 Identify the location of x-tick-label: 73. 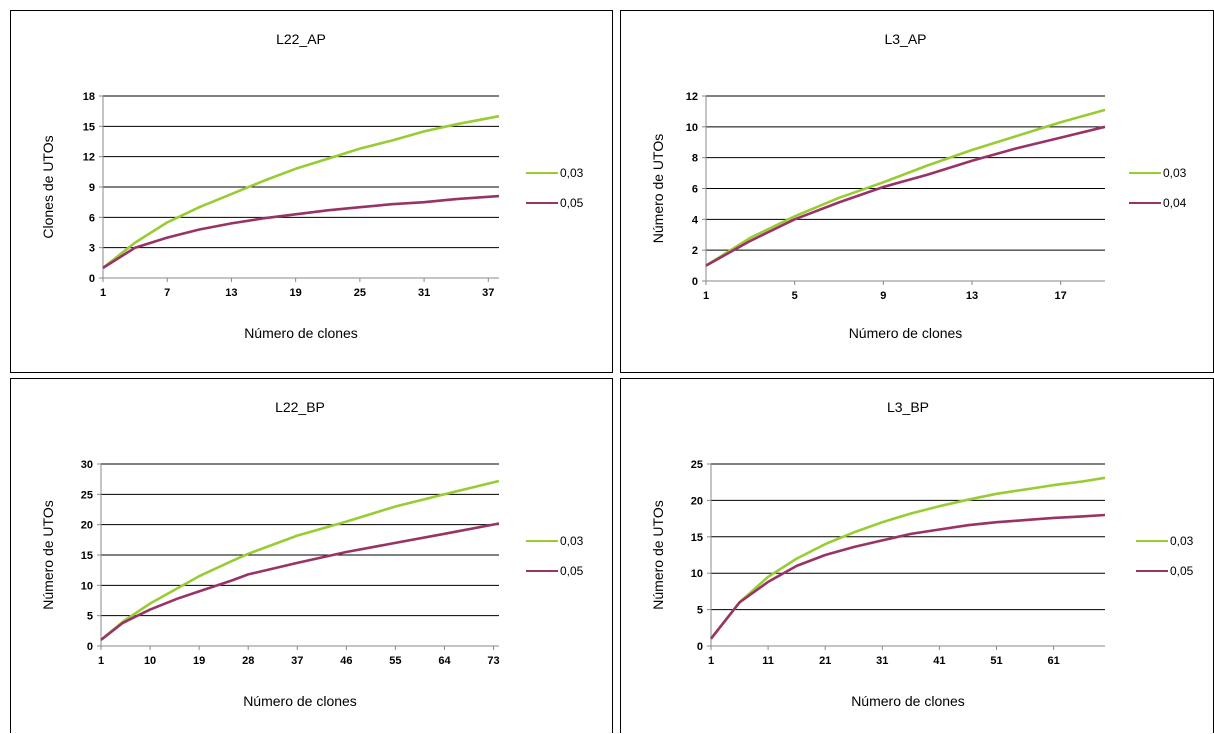
(493, 661).